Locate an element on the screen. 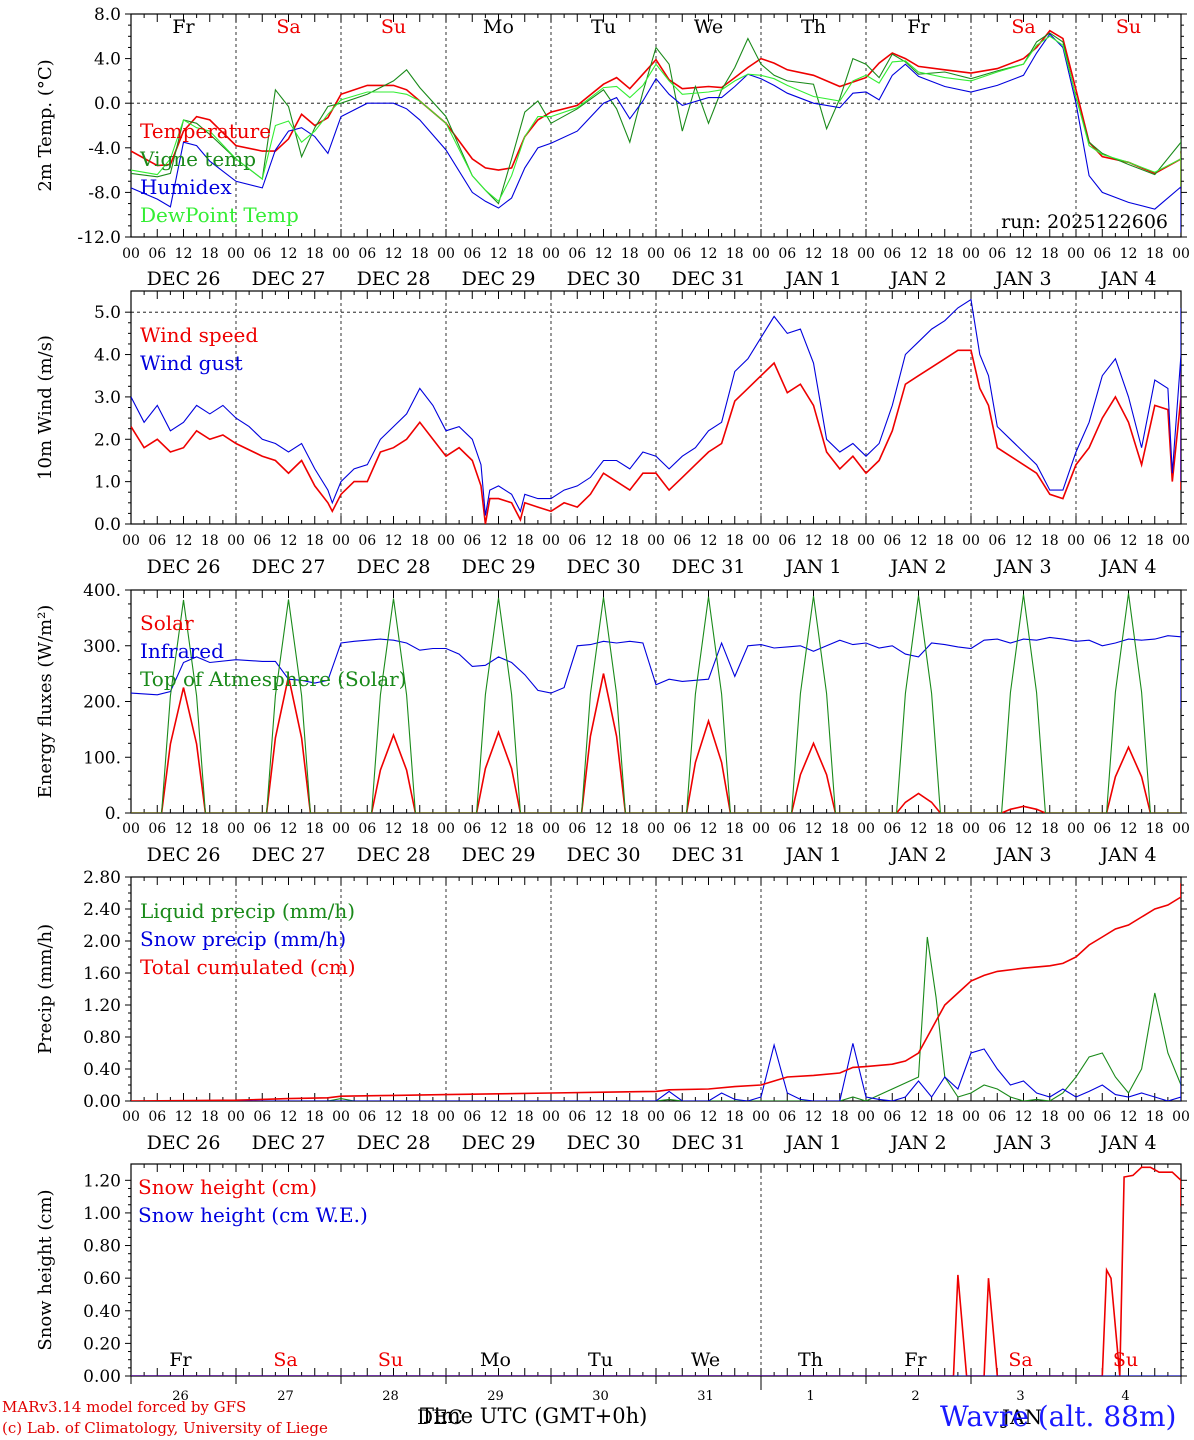  y-axis-title: Precip (mm/h) is located at coordinates (45, 989).